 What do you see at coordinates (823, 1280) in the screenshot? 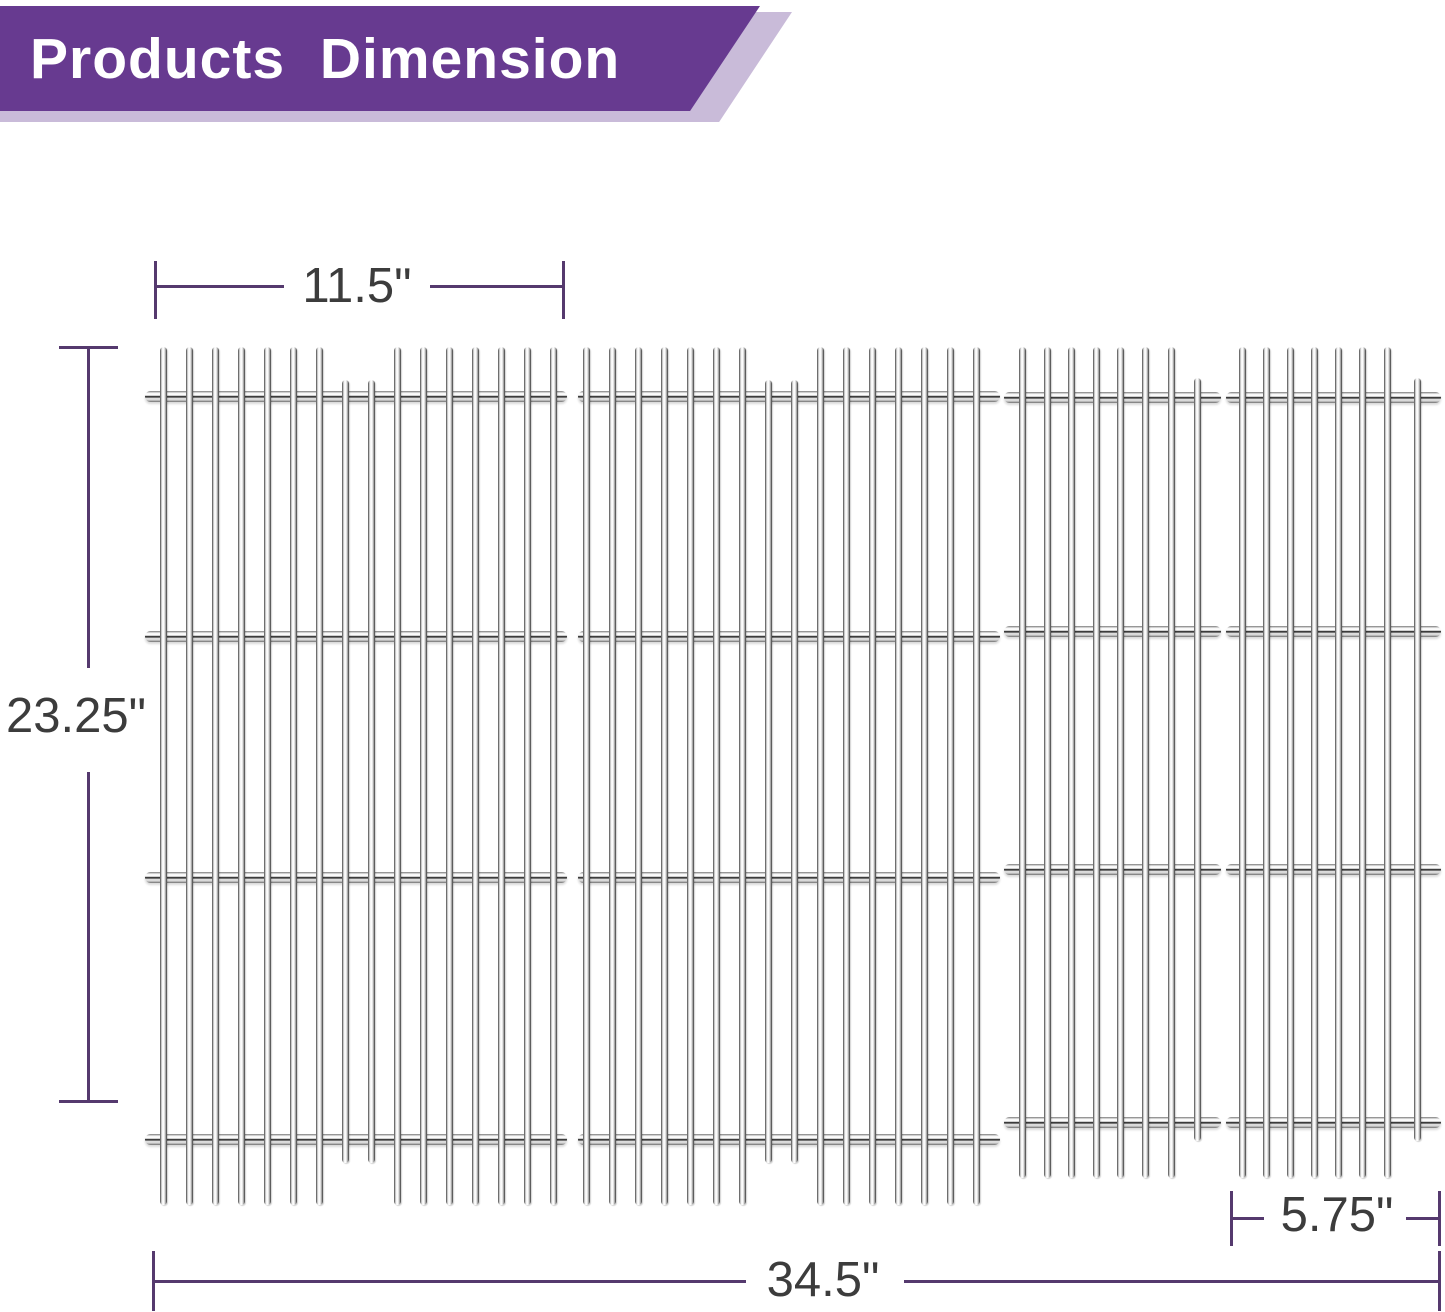
I see `dimension-label-total-width: 34.5"` at bounding box center [823, 1280].